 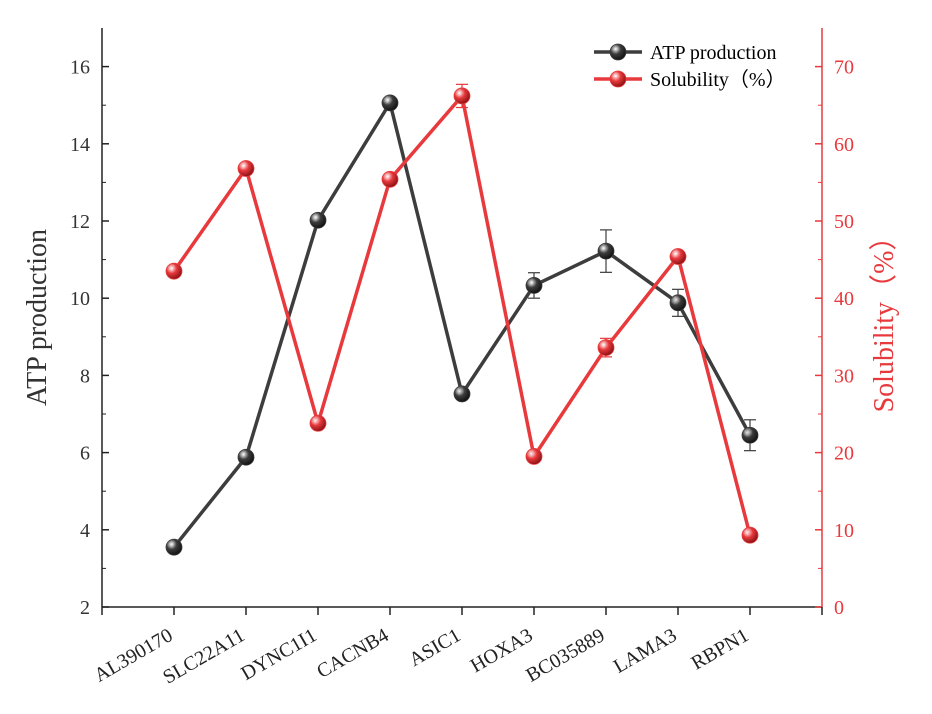 What do you see at coordinates (434, 647) in the screenshot?
I see `category-label: ASIC1` at bounding box center [434, 647].